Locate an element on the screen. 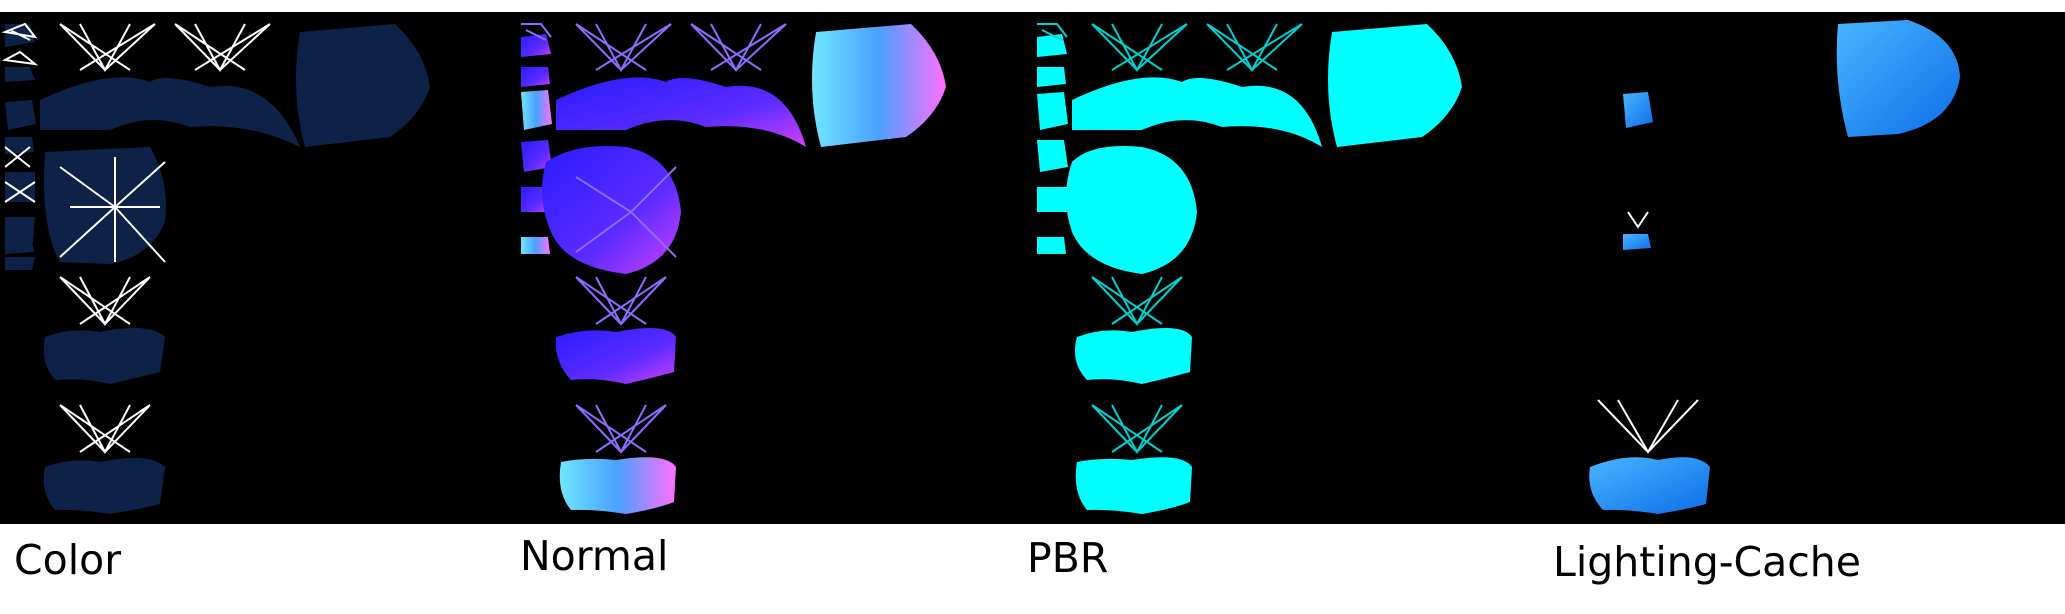  color-label: Color is located at coordinates (68, 560).